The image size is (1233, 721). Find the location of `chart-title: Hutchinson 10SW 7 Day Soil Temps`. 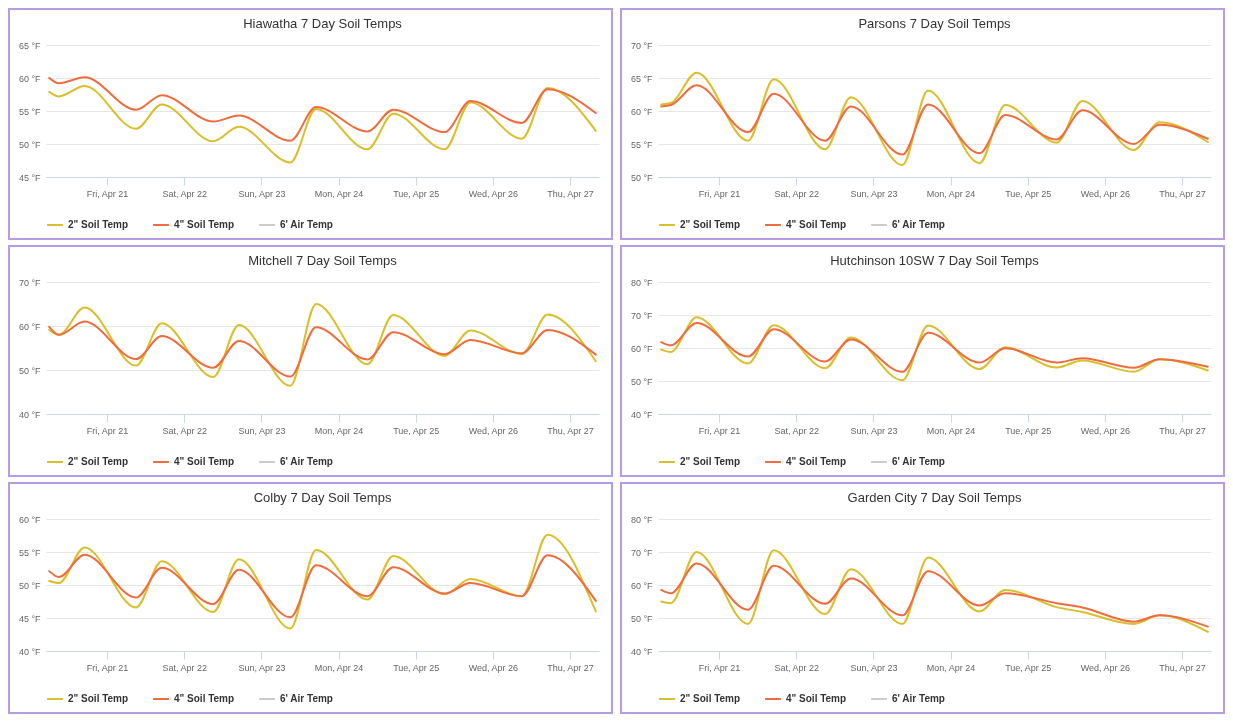

chart-title: Hutchinson 10SW 7 Day Soil Temps is located at coordinates (935, 260).